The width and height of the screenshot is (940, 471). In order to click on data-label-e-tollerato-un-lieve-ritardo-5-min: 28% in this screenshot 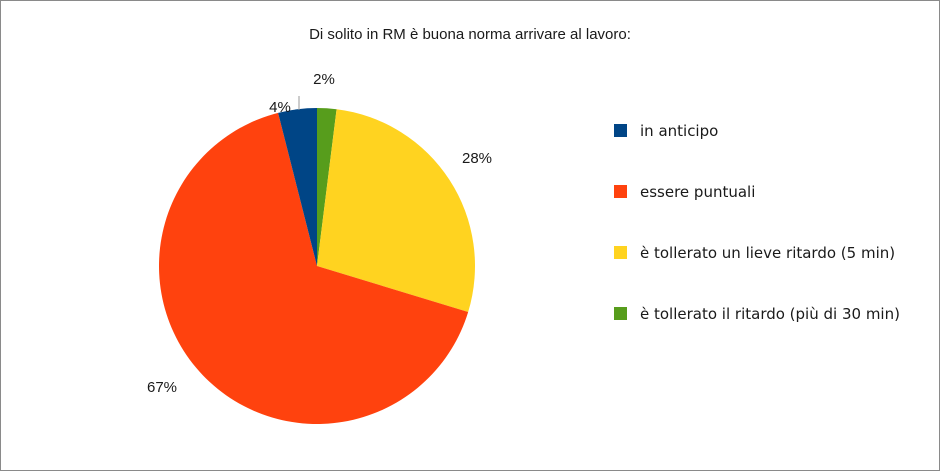, I will do `click(477, 158)`.